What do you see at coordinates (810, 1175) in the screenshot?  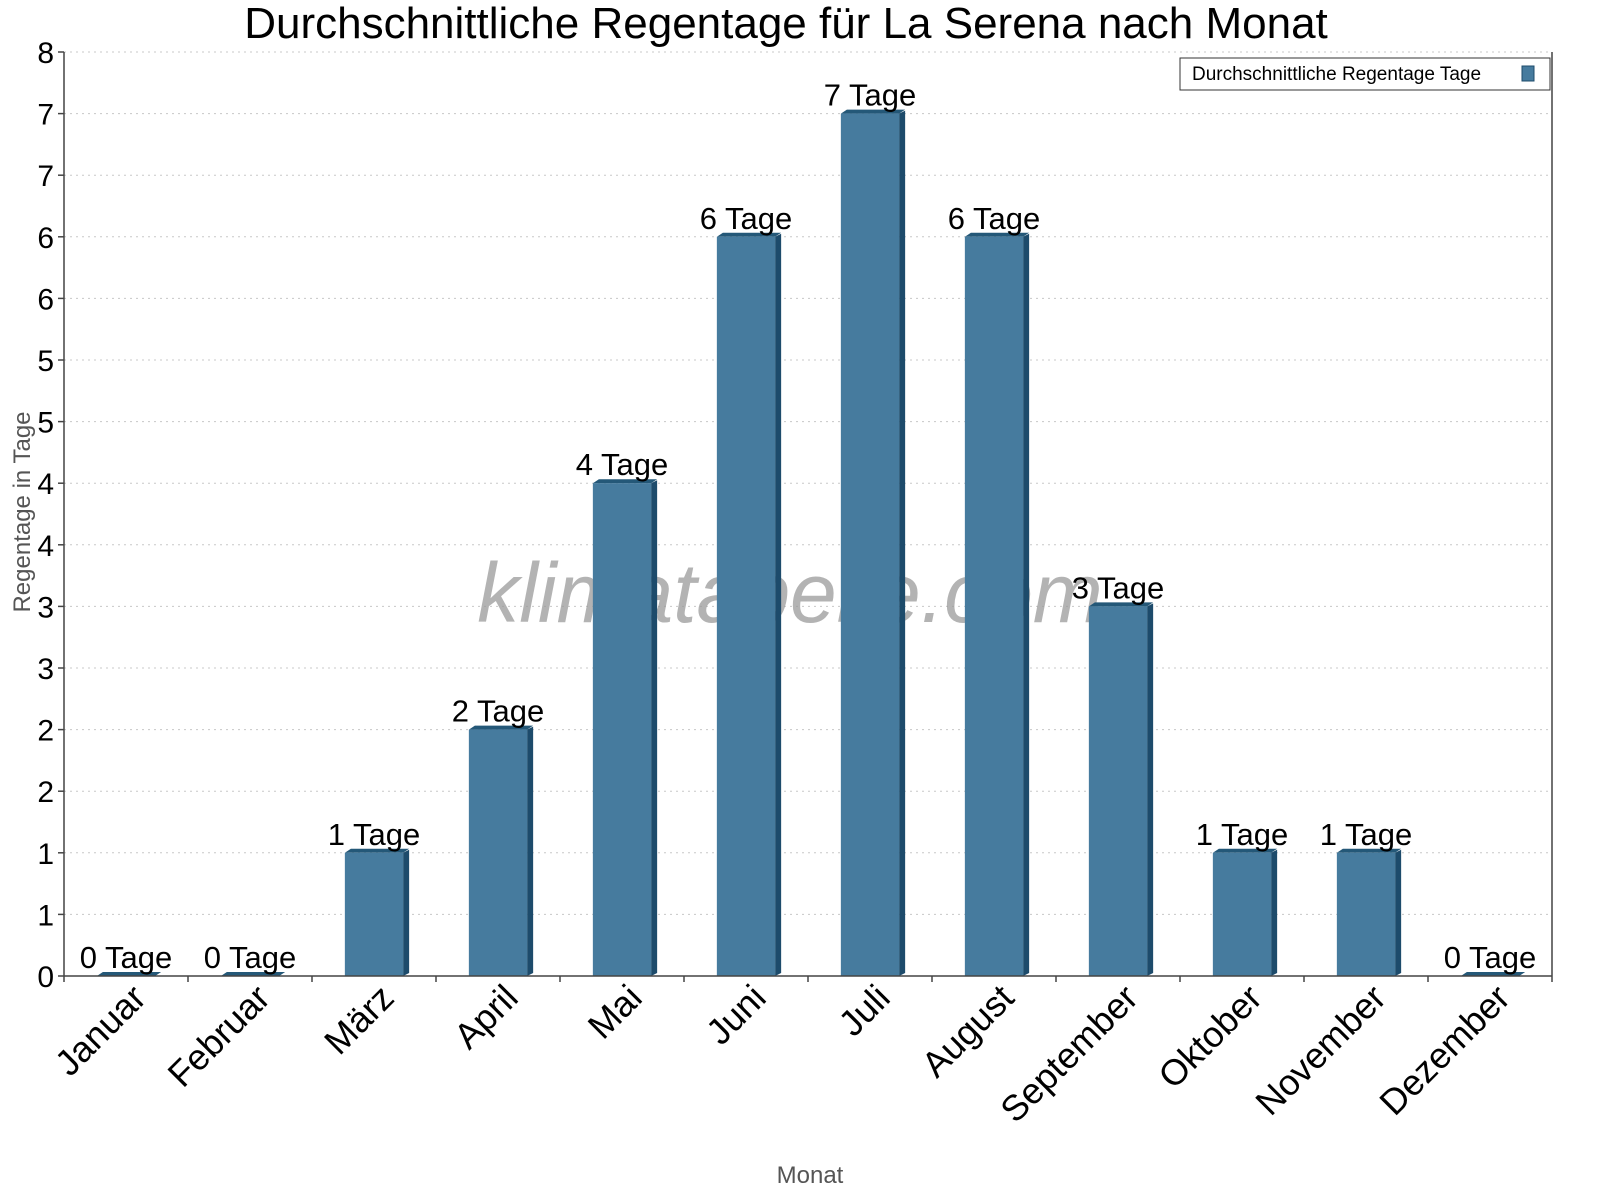 I see `x-axis-title: Monat` at bounding box center [810, 1175].